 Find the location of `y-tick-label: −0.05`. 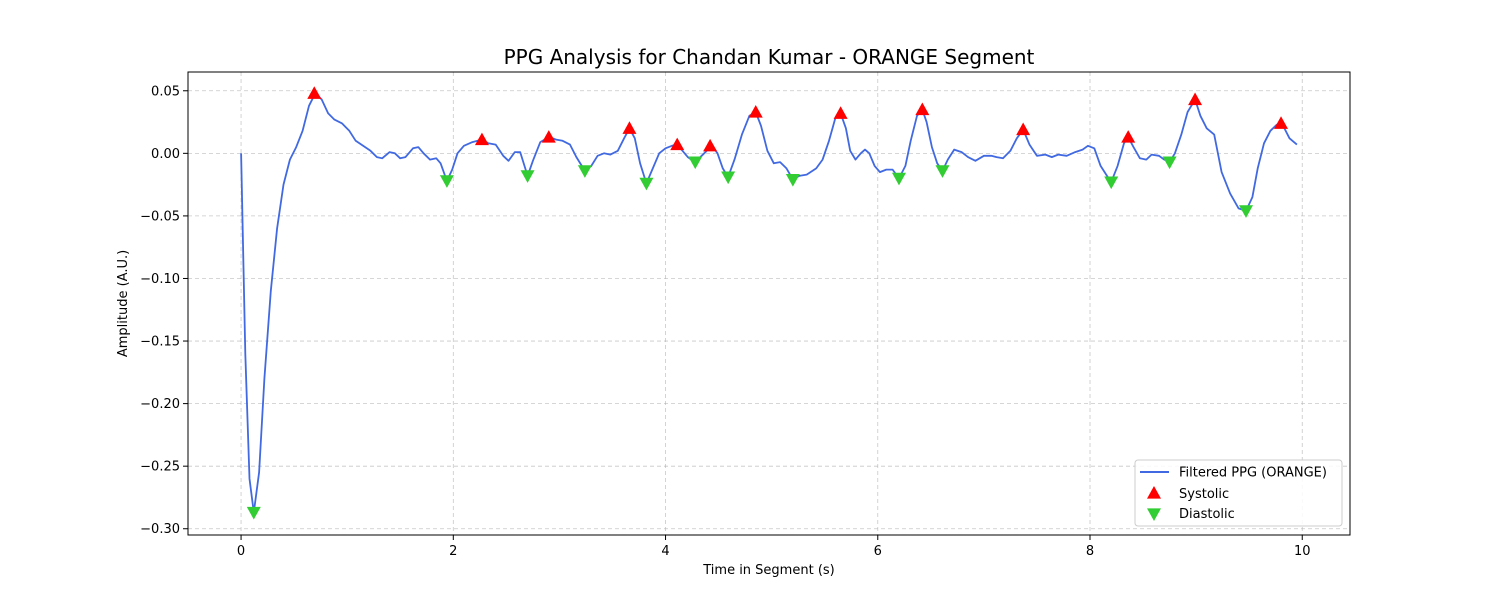

y-tick-label: −0.05 is located at coordinates (160, 216).